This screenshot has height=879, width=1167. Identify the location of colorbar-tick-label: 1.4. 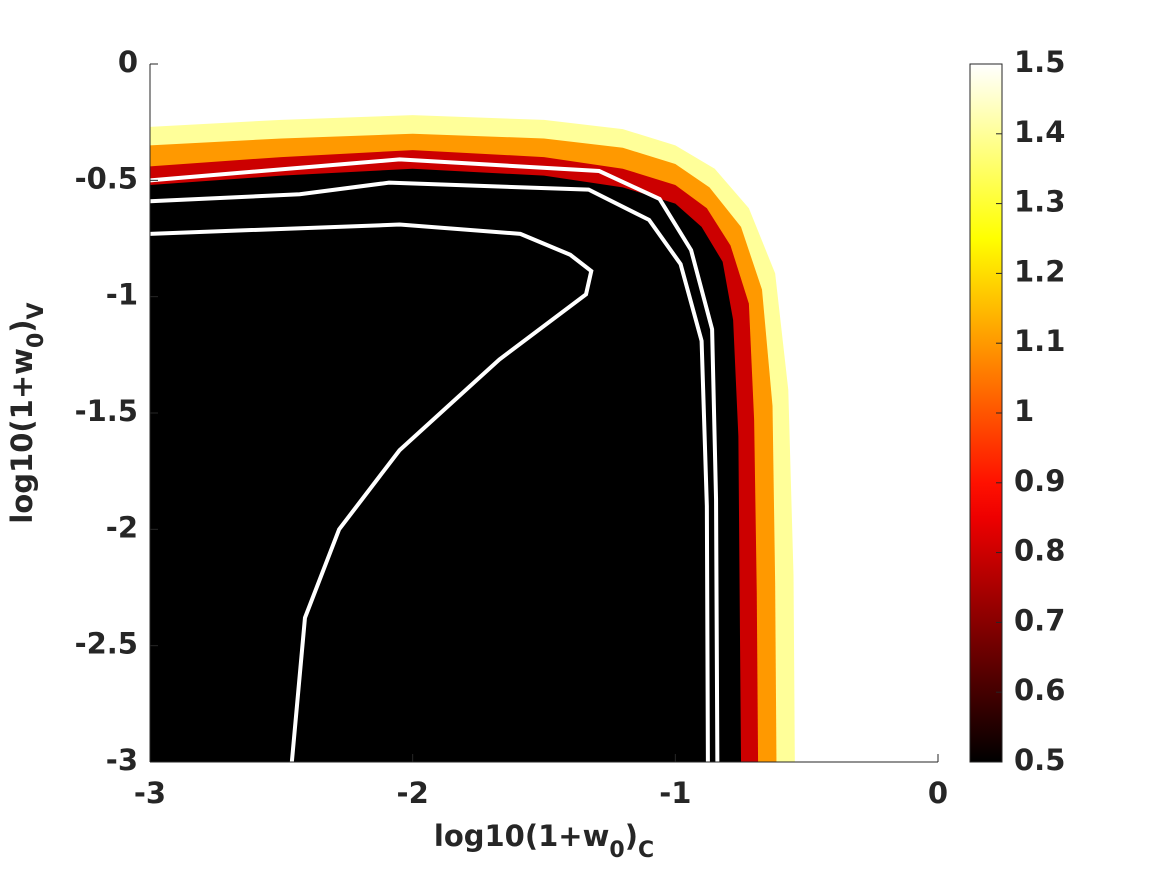
(1039, 132).